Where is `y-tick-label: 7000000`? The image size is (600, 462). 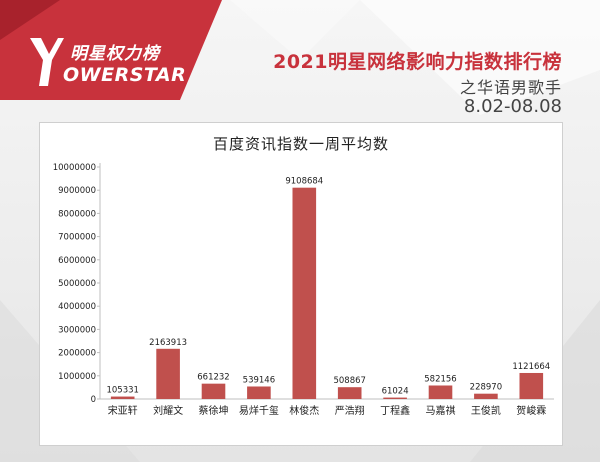 y-tick-label: 7000000 is located at coordinates (77, 238).